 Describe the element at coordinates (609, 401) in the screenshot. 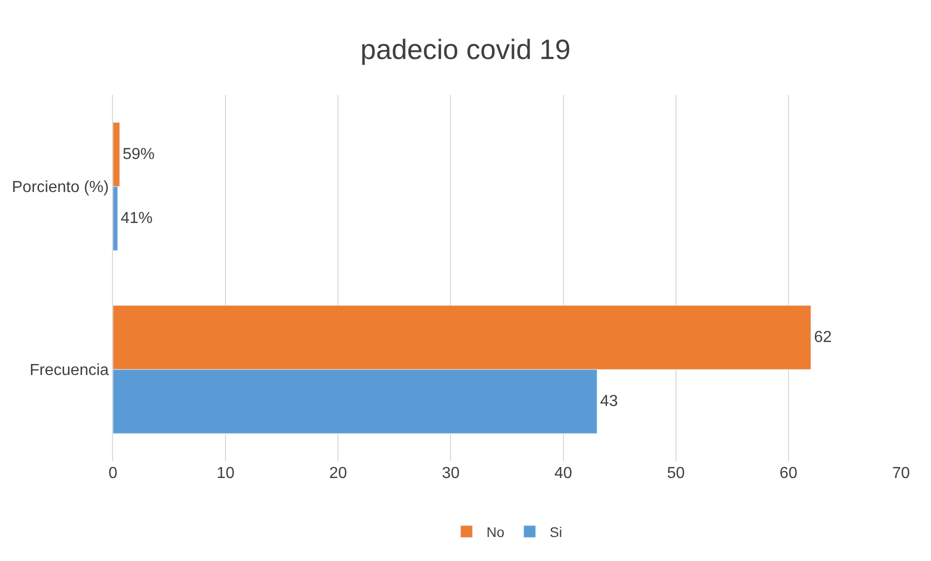

I see `data-label: 43` at that location.